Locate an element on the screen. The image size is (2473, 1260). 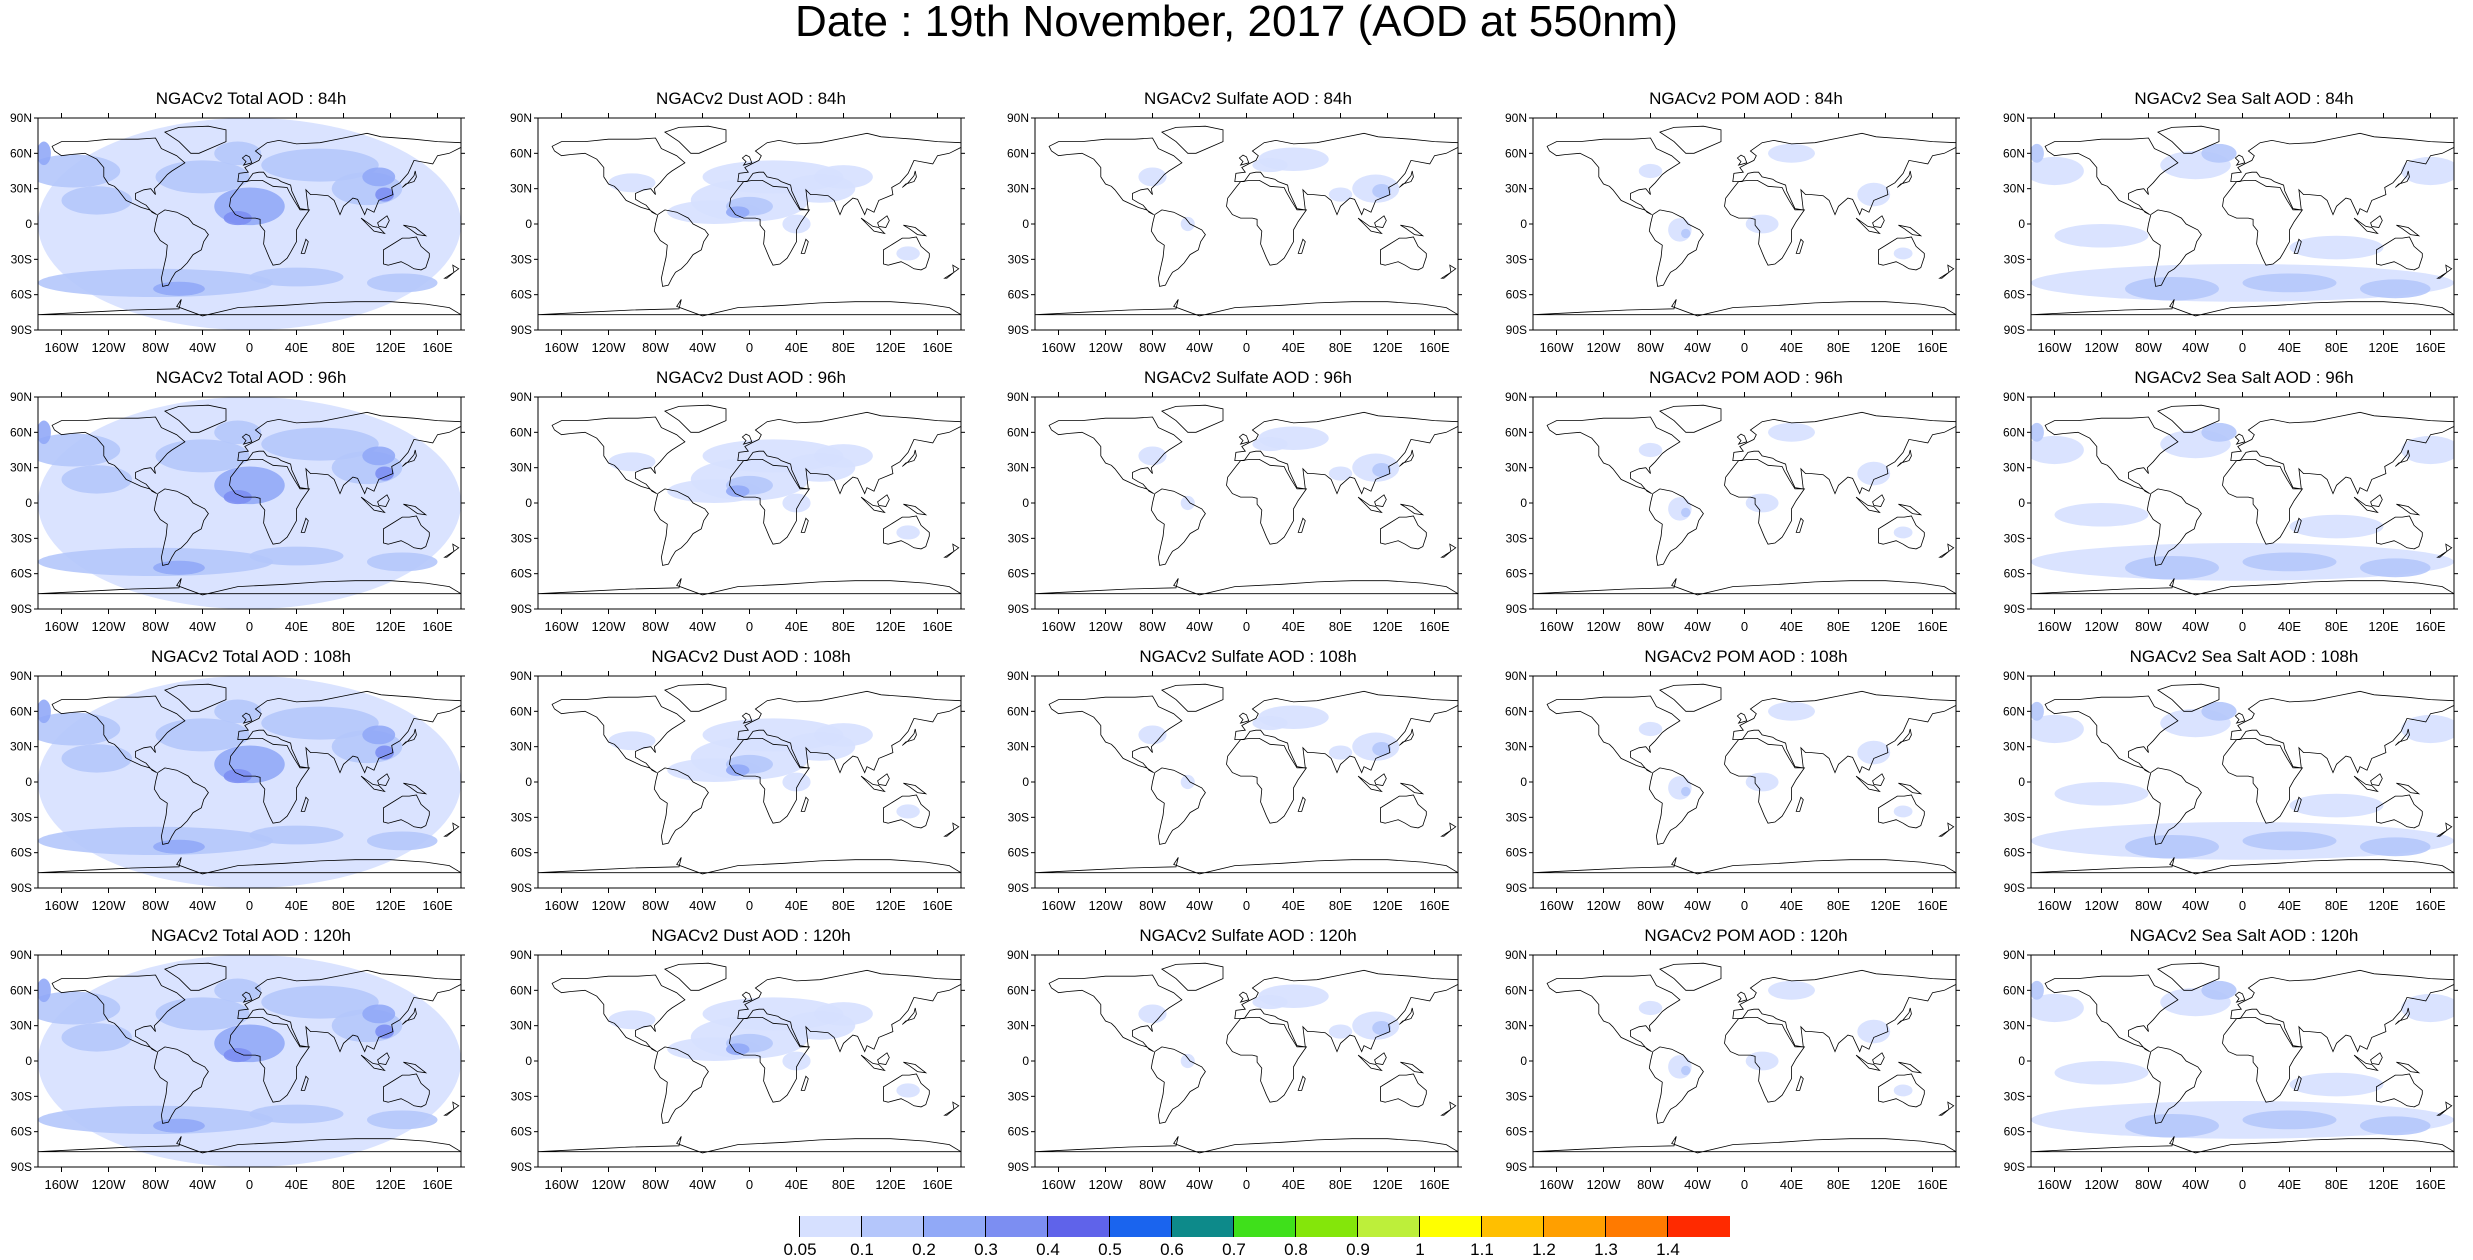
lon-label: 160W is located at coordinates (62, 347).